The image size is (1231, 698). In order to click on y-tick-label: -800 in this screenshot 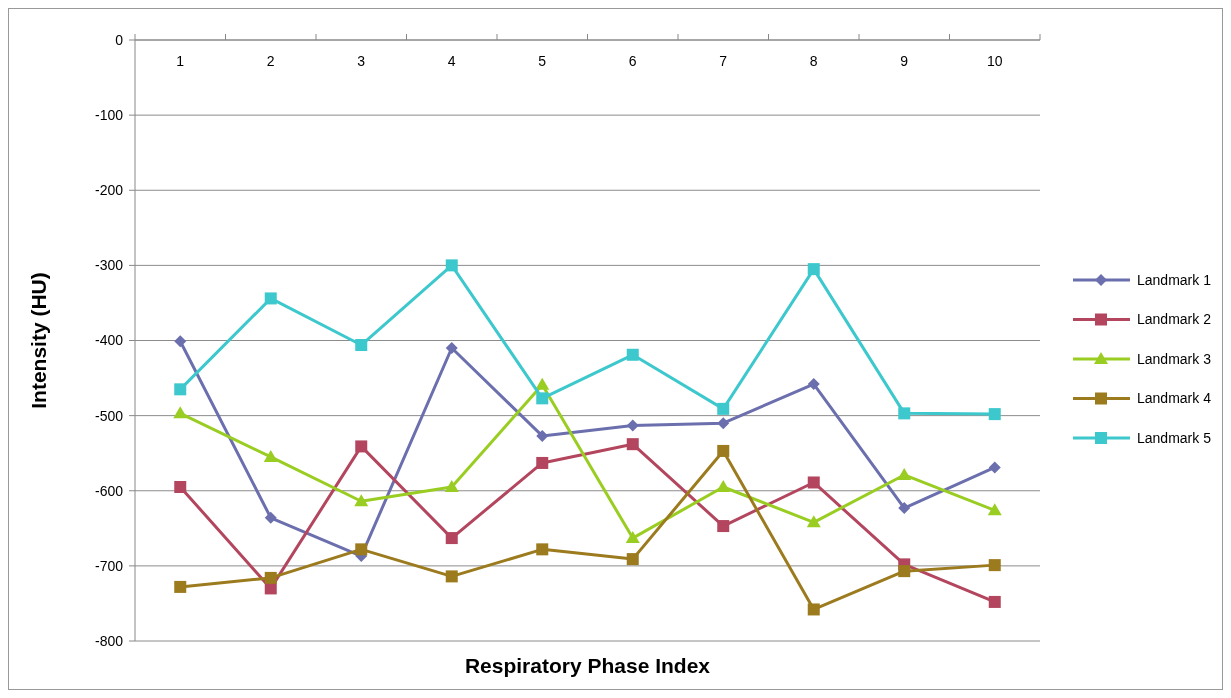, I will do `click(109, 640)`.